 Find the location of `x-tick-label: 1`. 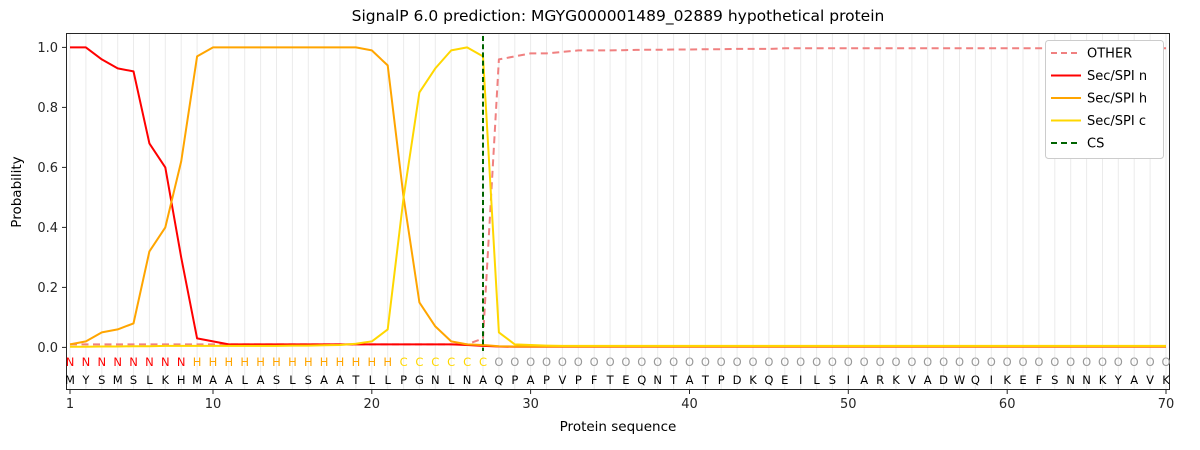

x-tick-label: 1 is located at coordinates (70, 404).